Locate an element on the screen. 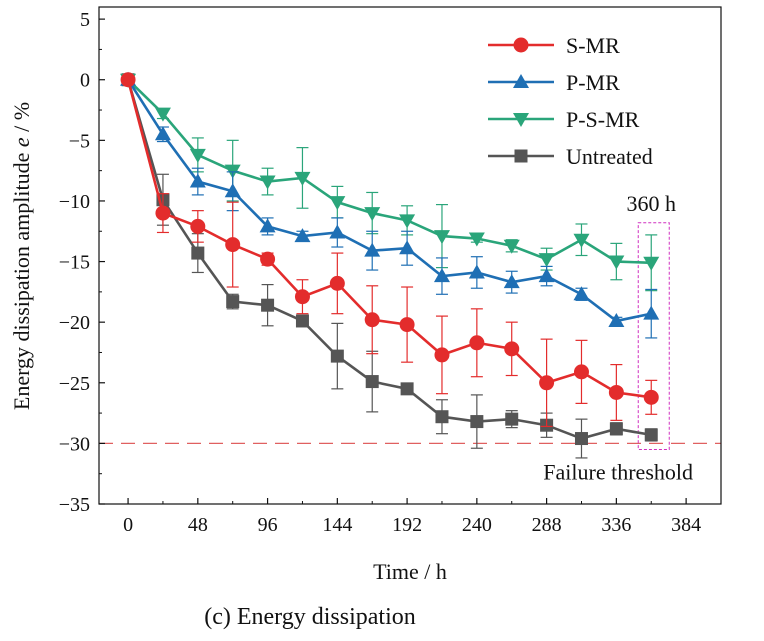 The height and width of the screenshot is (641, 764). legend-label: Untreated is located at coordinates (609, 156).